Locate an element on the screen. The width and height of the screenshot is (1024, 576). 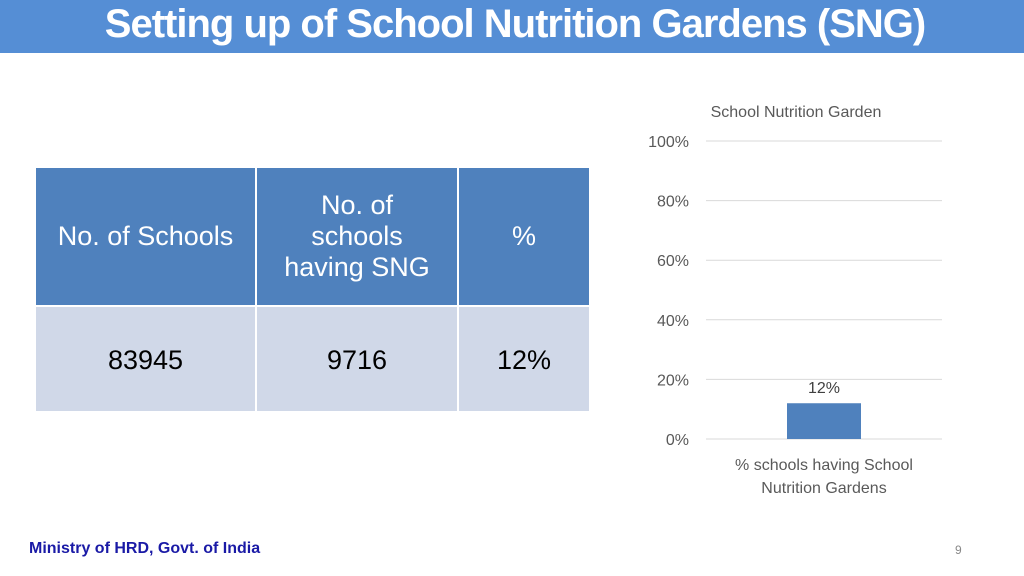
y-tick-label: 20% is located at coordinates (673, 380).